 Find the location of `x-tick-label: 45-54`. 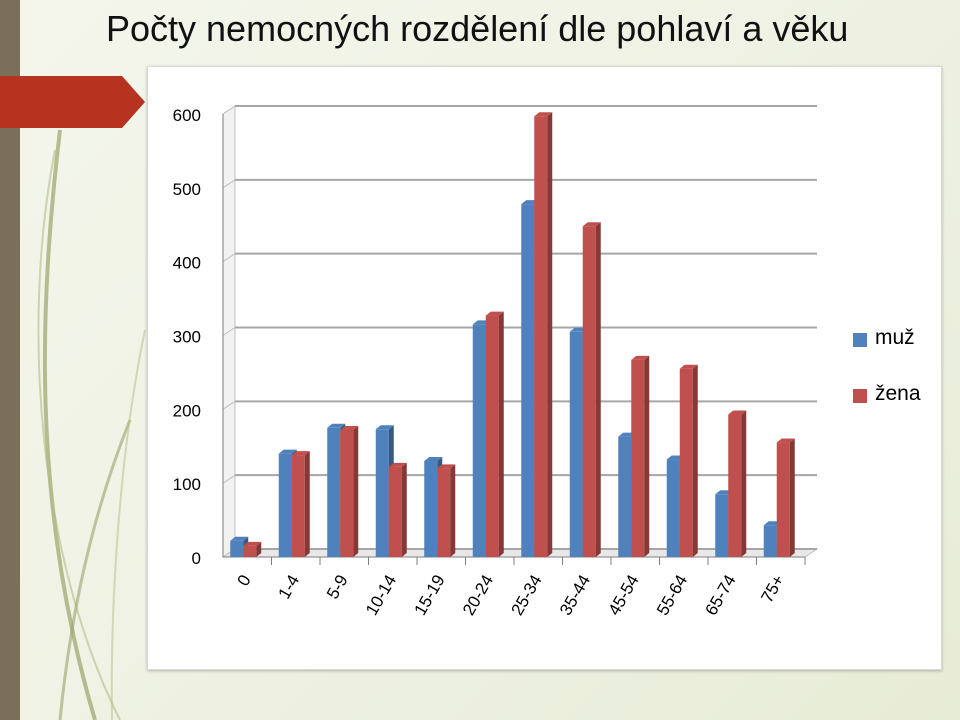

x-tick-label: 45-54 is located at coordinates (624, 595).